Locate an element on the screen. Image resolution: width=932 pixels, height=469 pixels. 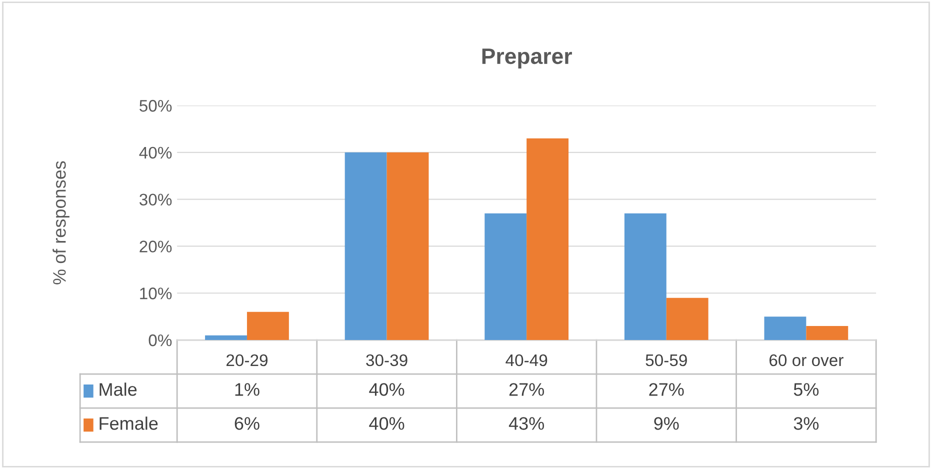
y-tick-label: 20% is located at coordinates (156, 246).